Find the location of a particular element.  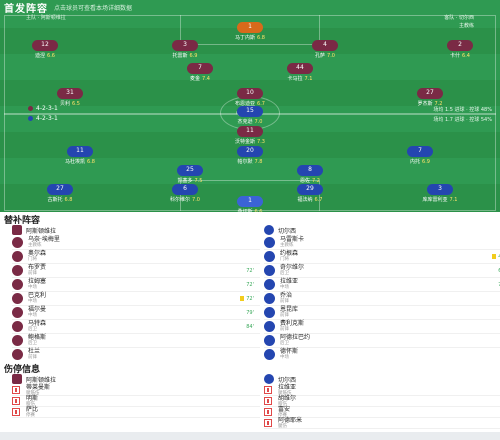

injury-info: 蒂莱曼斯 腿筋伤 is located at coordinates (38, 390).